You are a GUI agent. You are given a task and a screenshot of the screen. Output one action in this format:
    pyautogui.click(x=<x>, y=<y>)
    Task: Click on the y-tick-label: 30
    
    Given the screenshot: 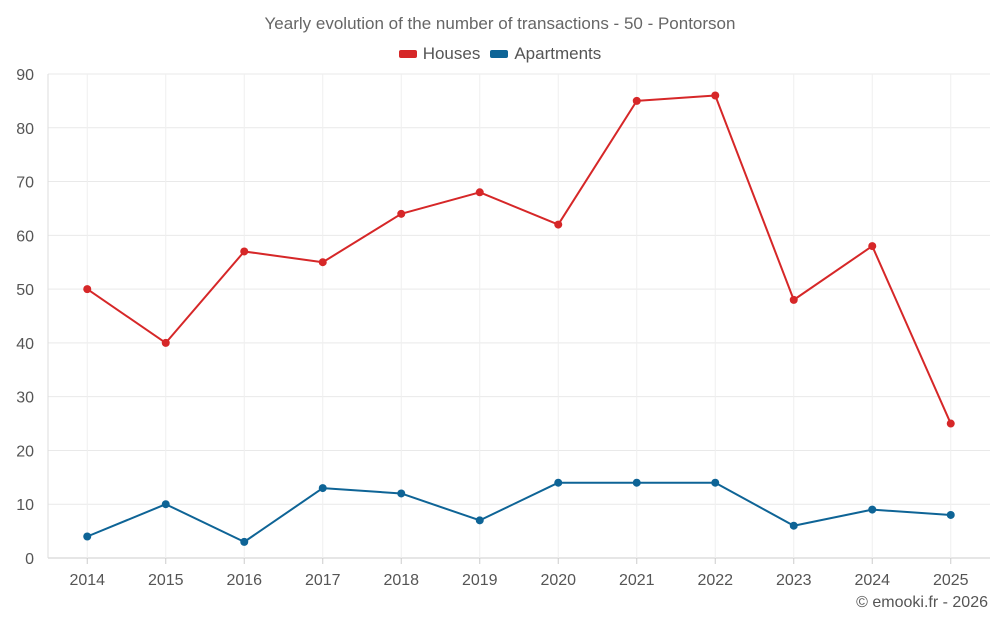 What is the action you would take?
    pyautogui.click(x=25, y=398)
    